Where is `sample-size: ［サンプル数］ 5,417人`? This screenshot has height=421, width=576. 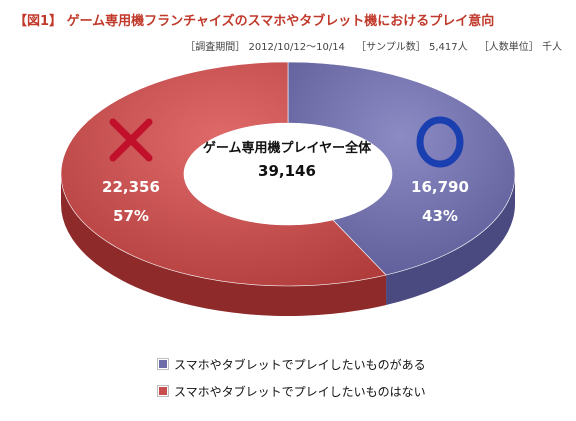 sample-size: ［サンプル数］ 5,417人 is located at coordinates (412, 47).